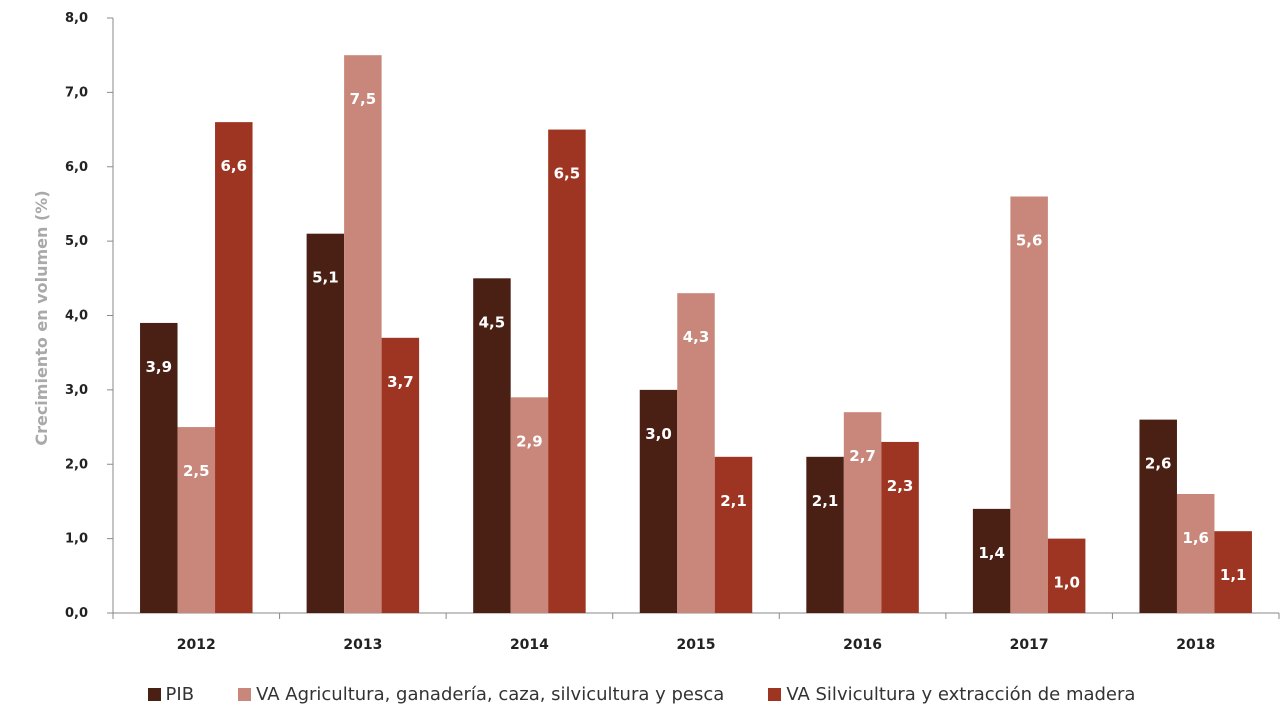 The width and height of the screenshot is (1283, 715). Describe the element at coordinates (400, 382) in the screenshot. I see `bar-data-label: 3,7` at that location.